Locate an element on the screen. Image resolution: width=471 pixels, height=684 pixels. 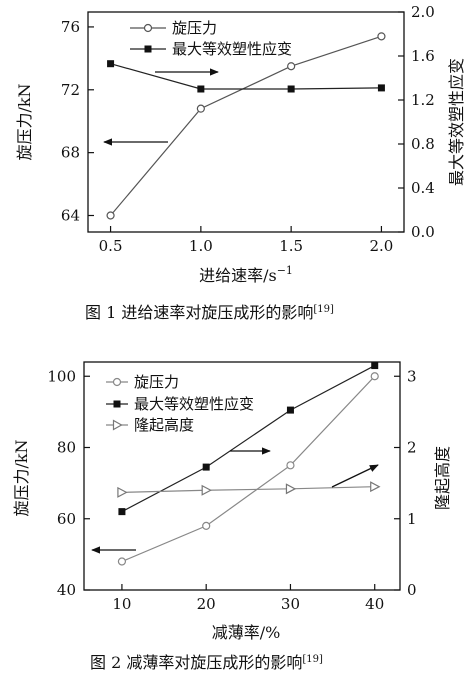
x-tick-label: 40 is located at coordinates (374, 604).